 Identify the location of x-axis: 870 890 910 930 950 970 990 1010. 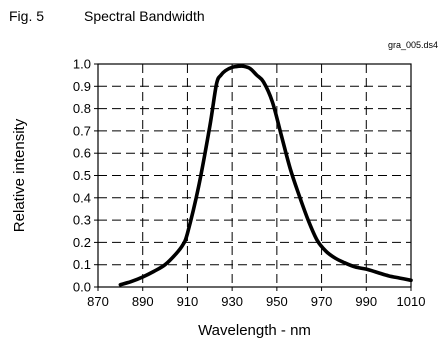
(256, 298).